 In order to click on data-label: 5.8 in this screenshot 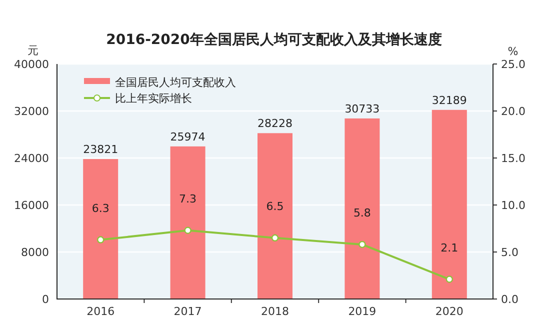, I will do `click(362, 213)`.